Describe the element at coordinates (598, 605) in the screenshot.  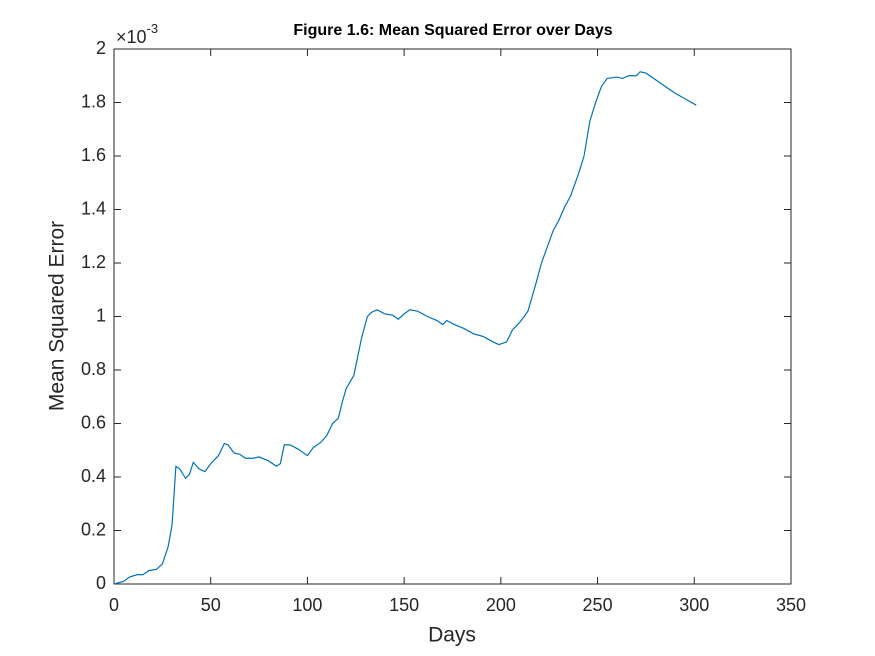
I see `x-tick-label: 250` at that location.